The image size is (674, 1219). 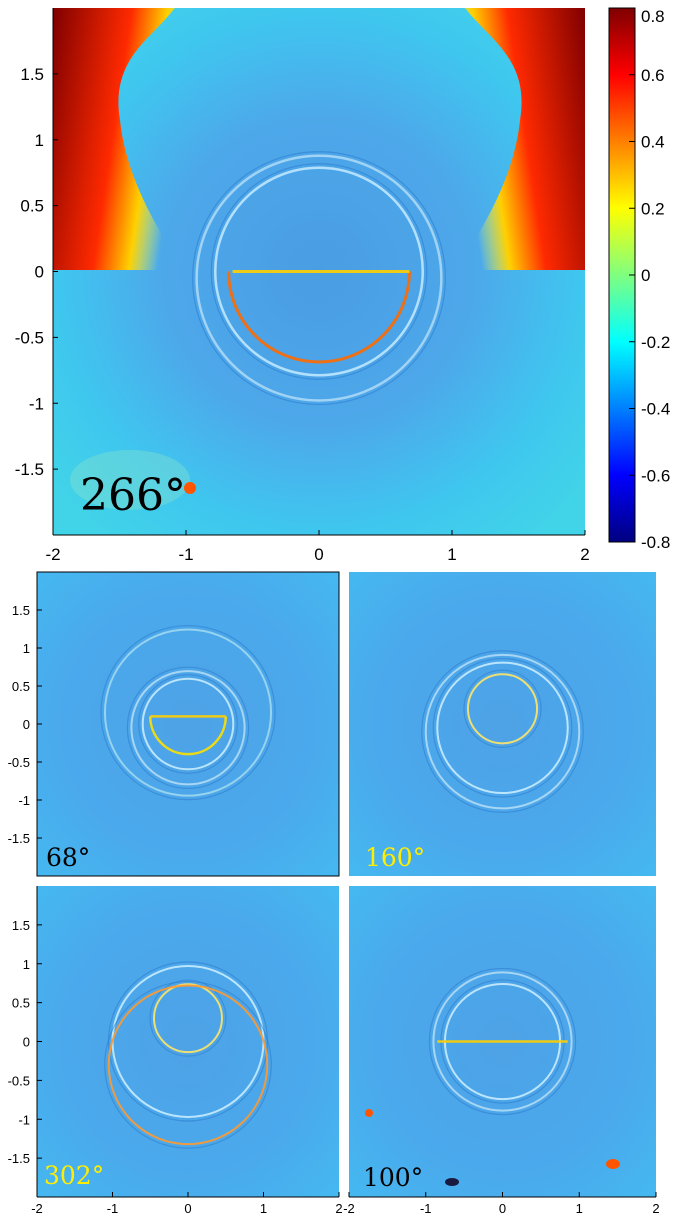 I want to click on heatmap-panel-100: -2 -1 0 1 2 100°, so click(x=501, y=1051).